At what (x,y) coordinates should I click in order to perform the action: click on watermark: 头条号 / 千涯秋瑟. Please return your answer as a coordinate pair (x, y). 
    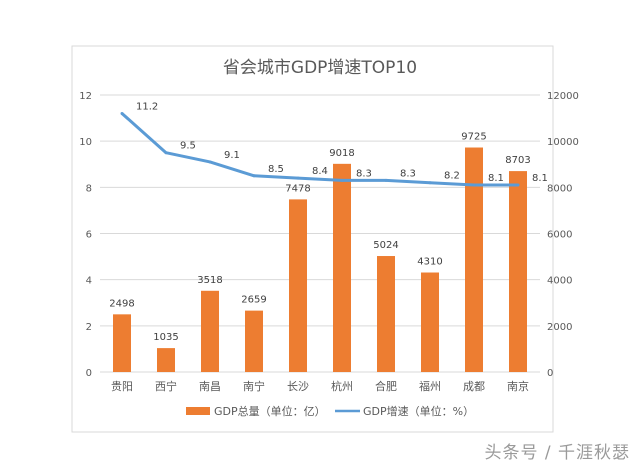
    Looking at the image, I should click on (557, 453).